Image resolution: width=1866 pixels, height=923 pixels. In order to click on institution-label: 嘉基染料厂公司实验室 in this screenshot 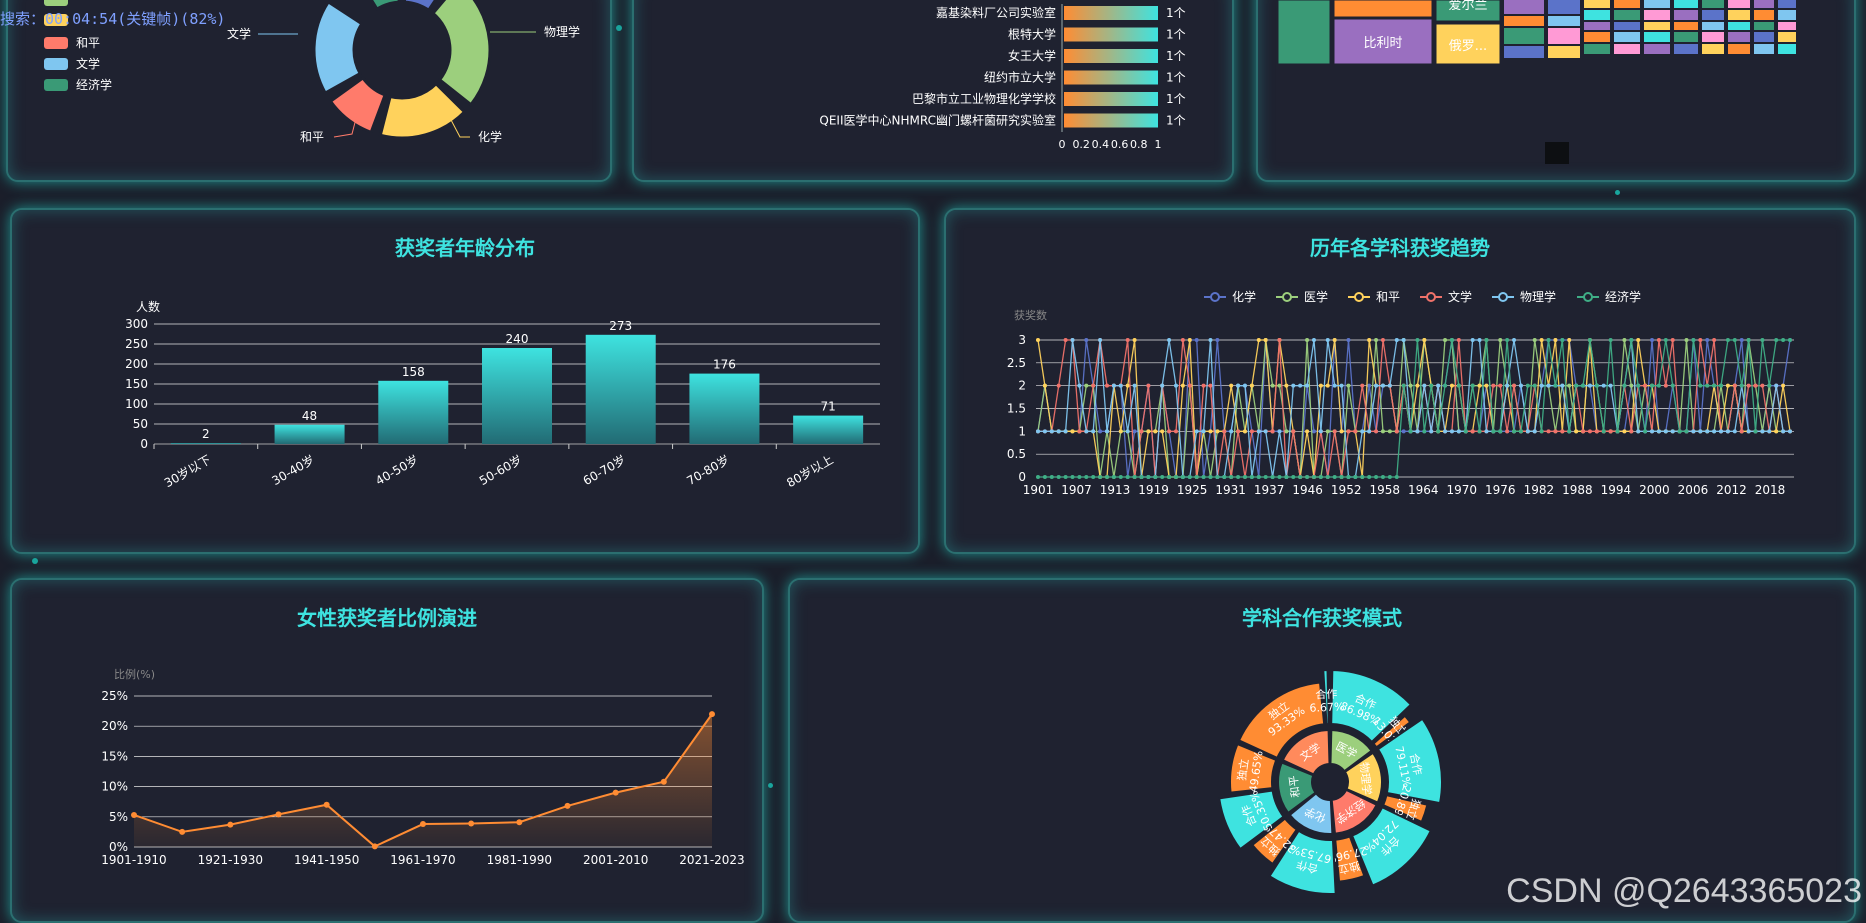, I will do `click(996, 12)`.